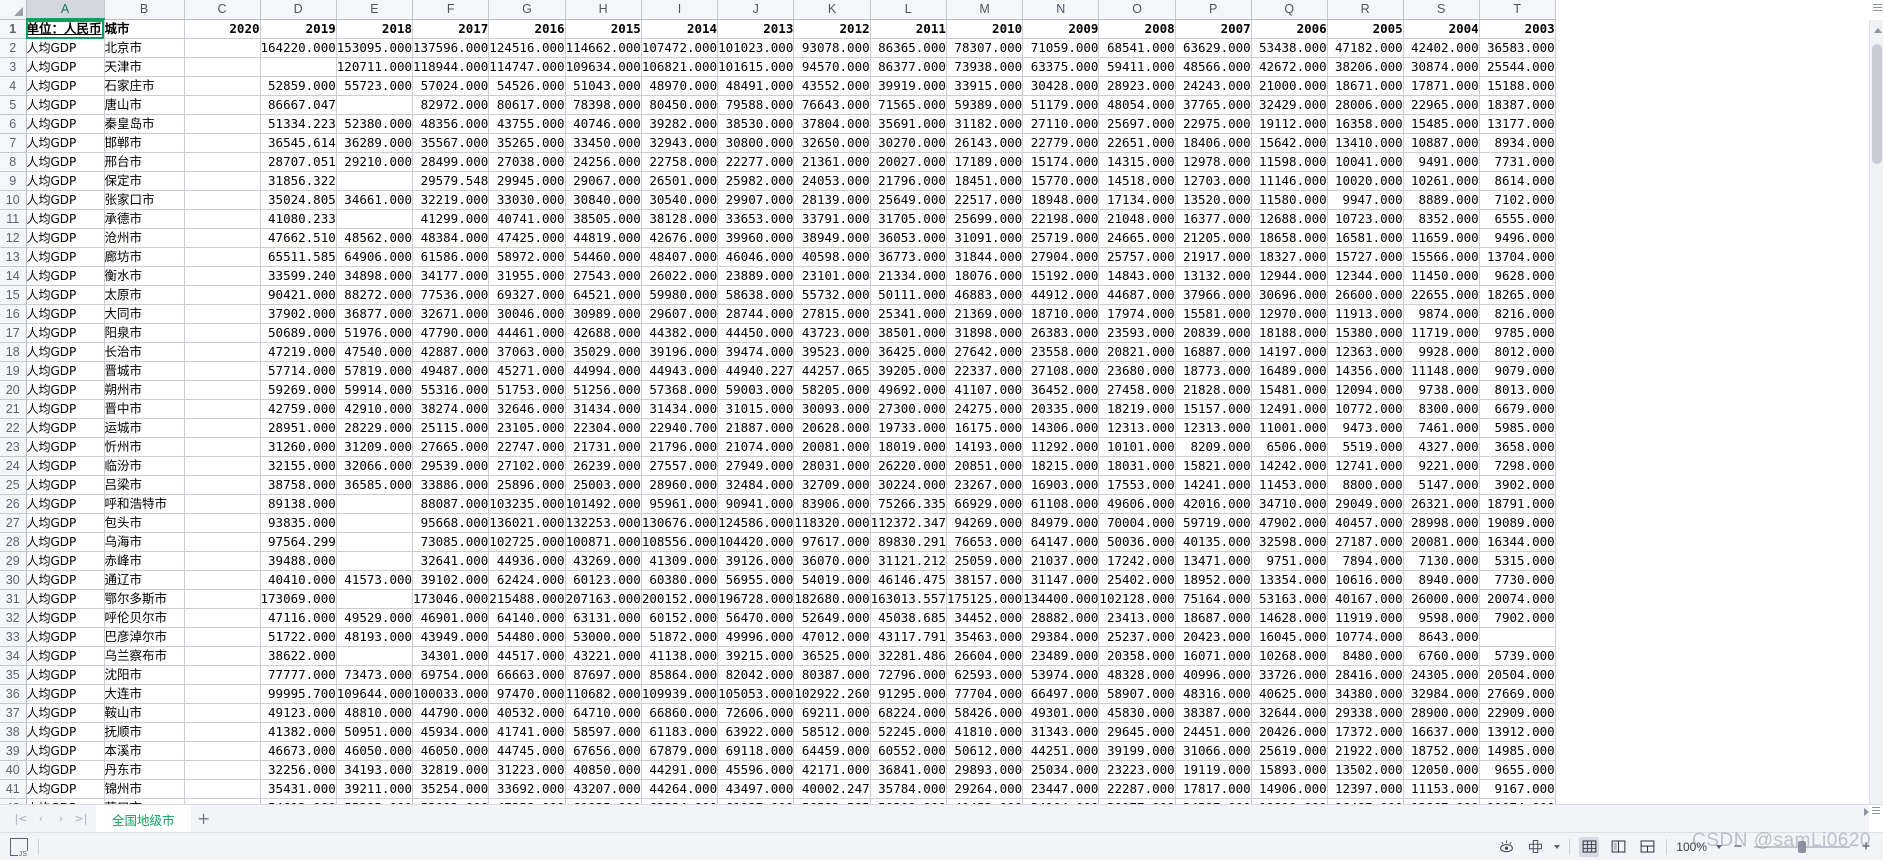  I want to click on cell-value: 59389.000, so click(985, 105).